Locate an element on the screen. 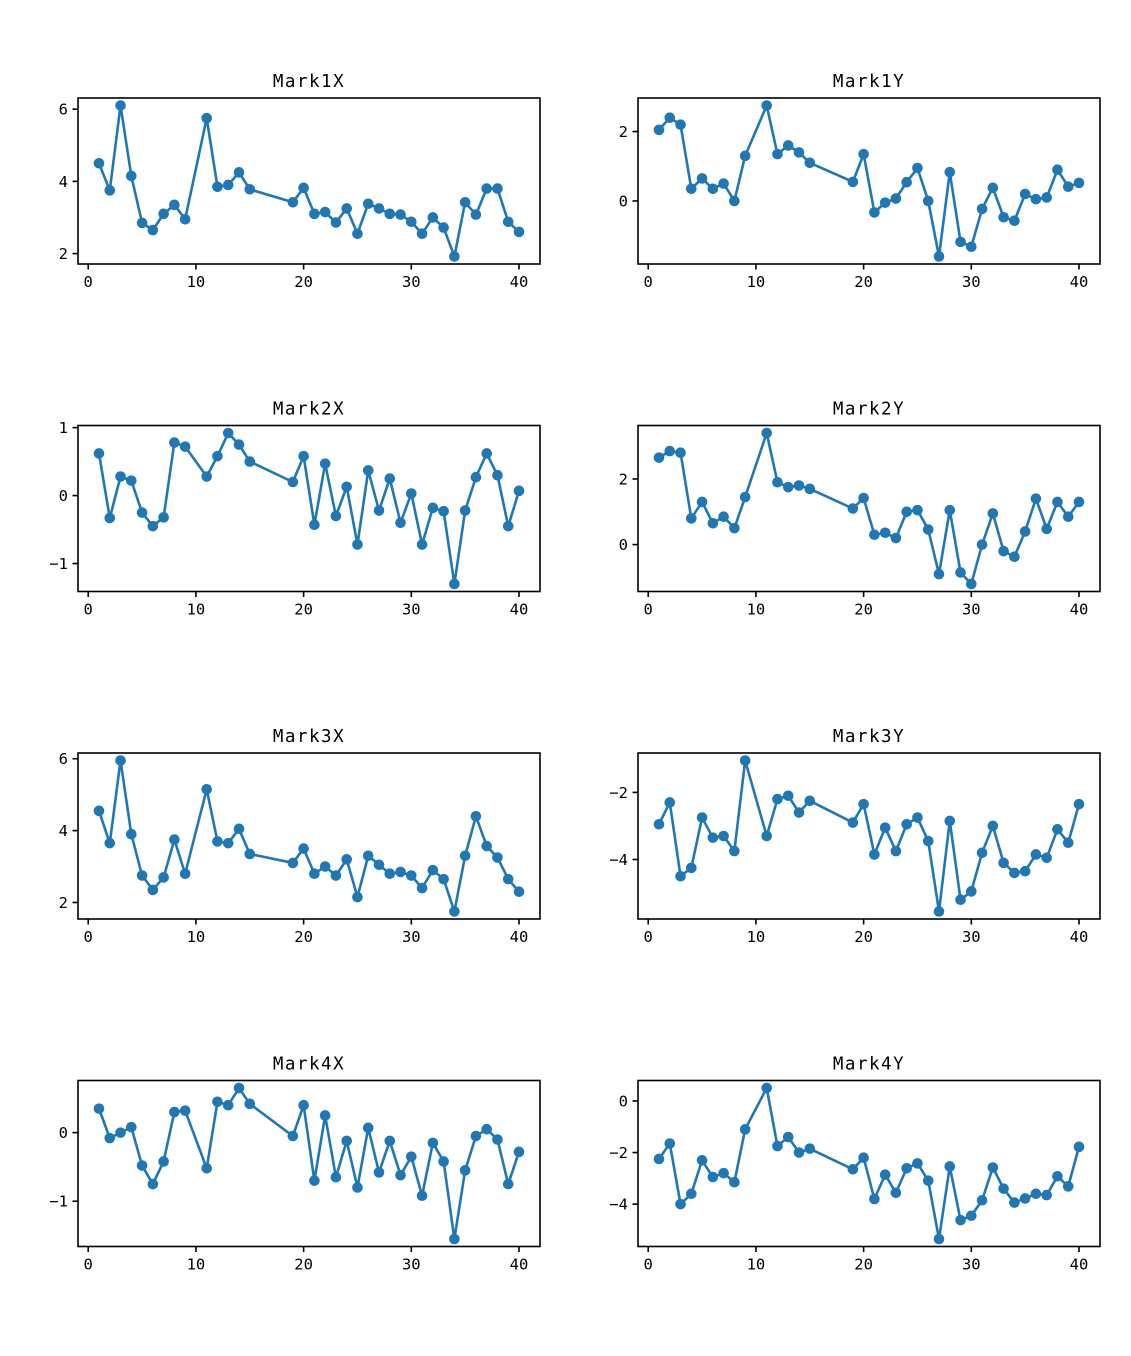  x-tick-label: 40 is located at coordinates (1079, 282).